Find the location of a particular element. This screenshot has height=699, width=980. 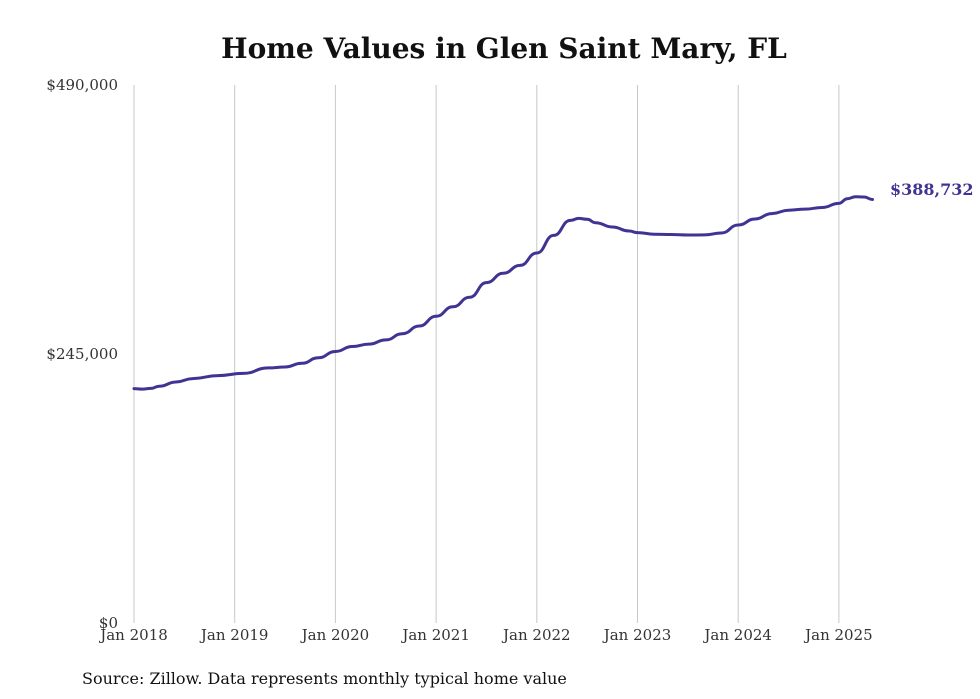

x-tick-label: Jan 2024 is located at coordinates (737, 635).